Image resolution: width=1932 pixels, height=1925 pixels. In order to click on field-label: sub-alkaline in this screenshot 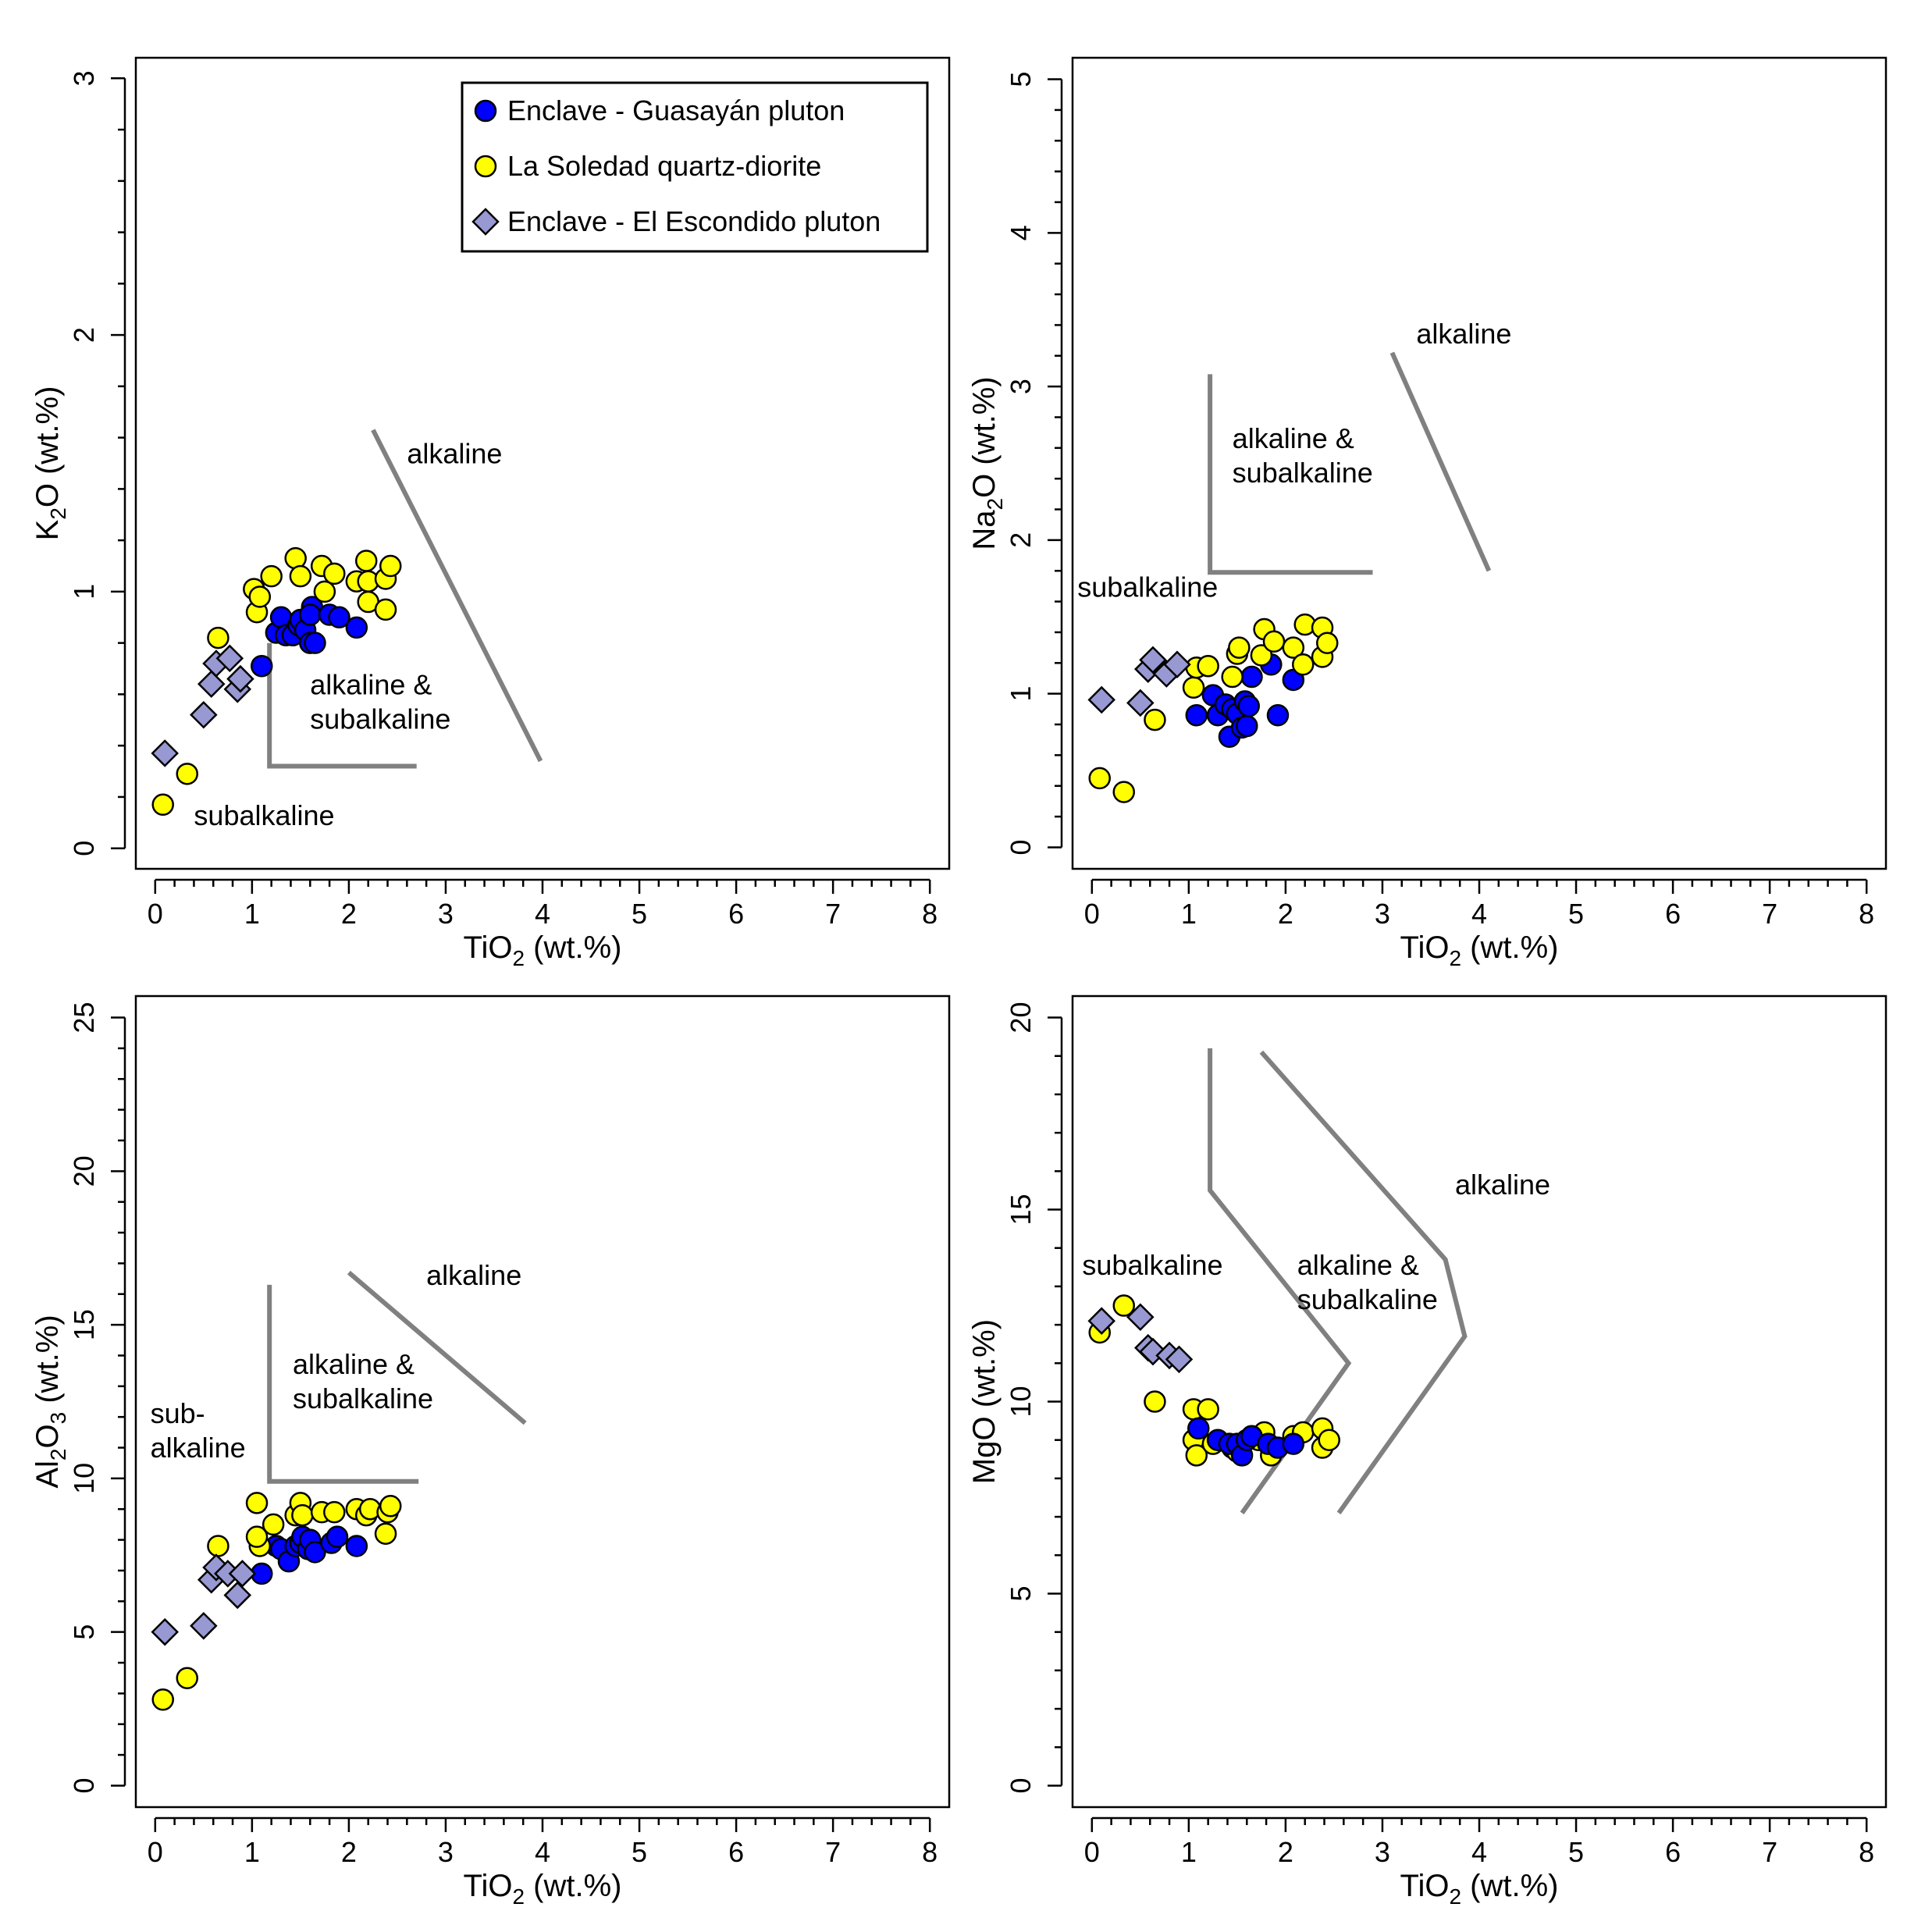, I will do `click(198, 1430)`.